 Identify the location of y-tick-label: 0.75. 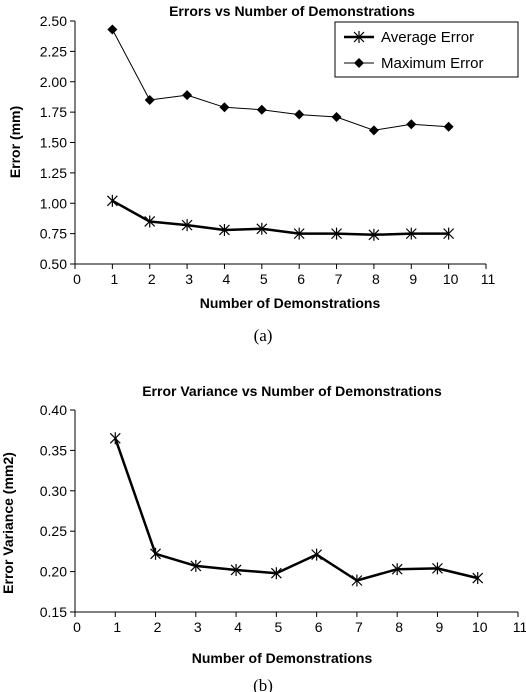
(53, 234).